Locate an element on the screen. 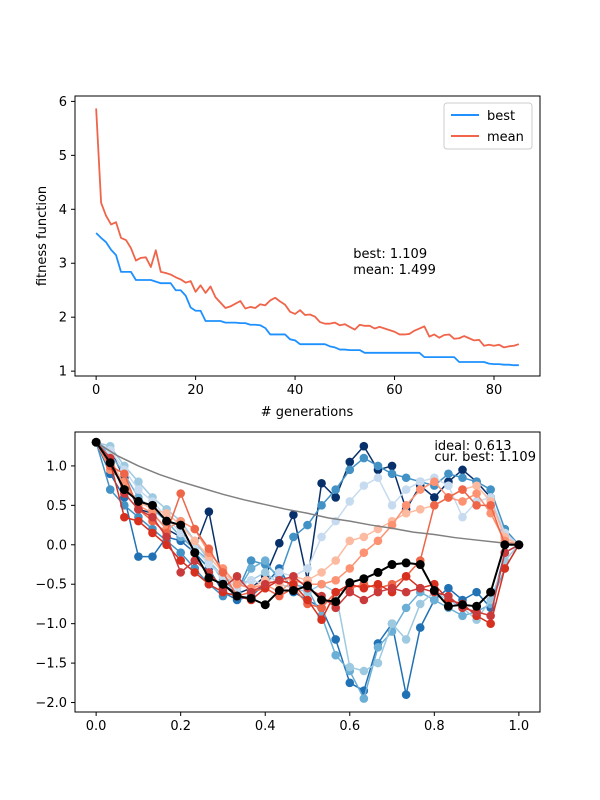 The image size is (600, 800). fitness-y-tick-label: 3 is located at coordinates (63, 264).